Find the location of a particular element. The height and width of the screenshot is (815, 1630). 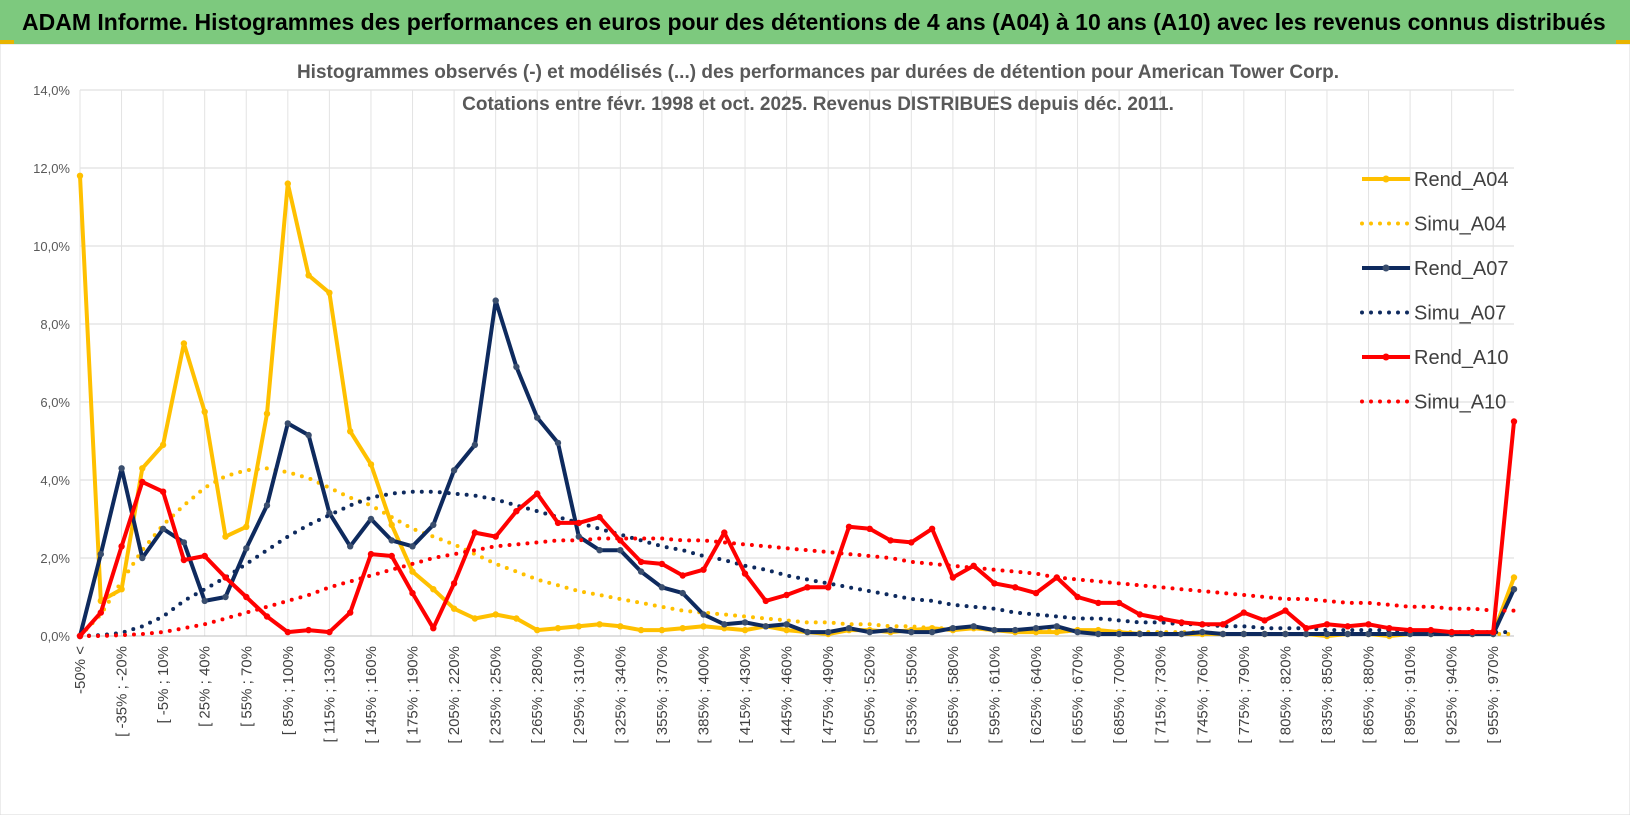

x-tick-label: [ -35% ; -20% is located at coordinates (122, 691).